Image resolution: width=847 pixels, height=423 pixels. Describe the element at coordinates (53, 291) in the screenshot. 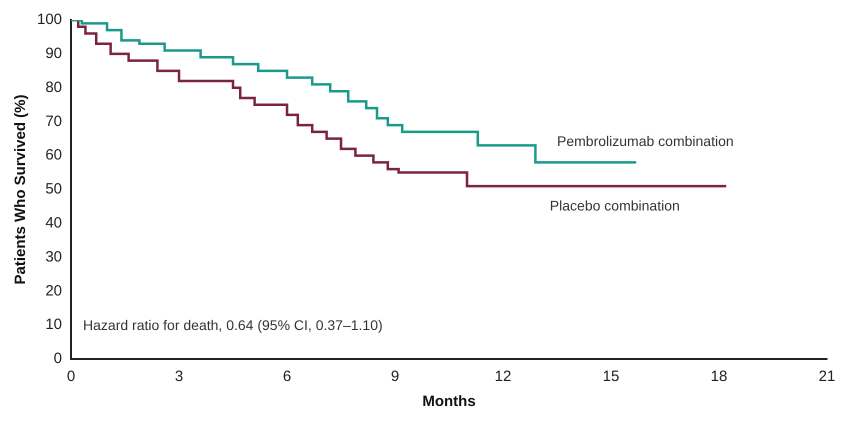

I see `y-tick-label: 20` at that location.